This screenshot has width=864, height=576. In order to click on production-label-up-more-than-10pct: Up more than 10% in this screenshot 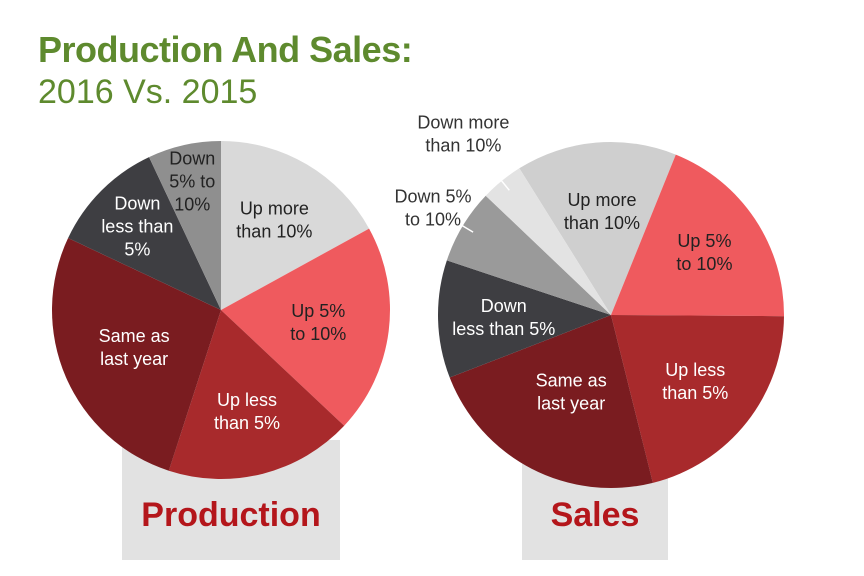, I will do `click(274, 219)`.